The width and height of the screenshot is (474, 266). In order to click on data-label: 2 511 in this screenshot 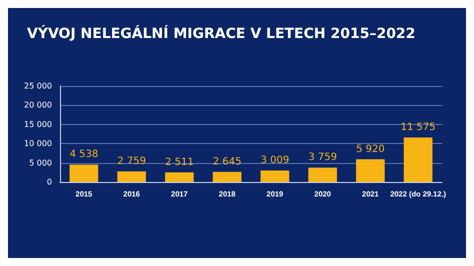, I will do `click(179, 162)`.